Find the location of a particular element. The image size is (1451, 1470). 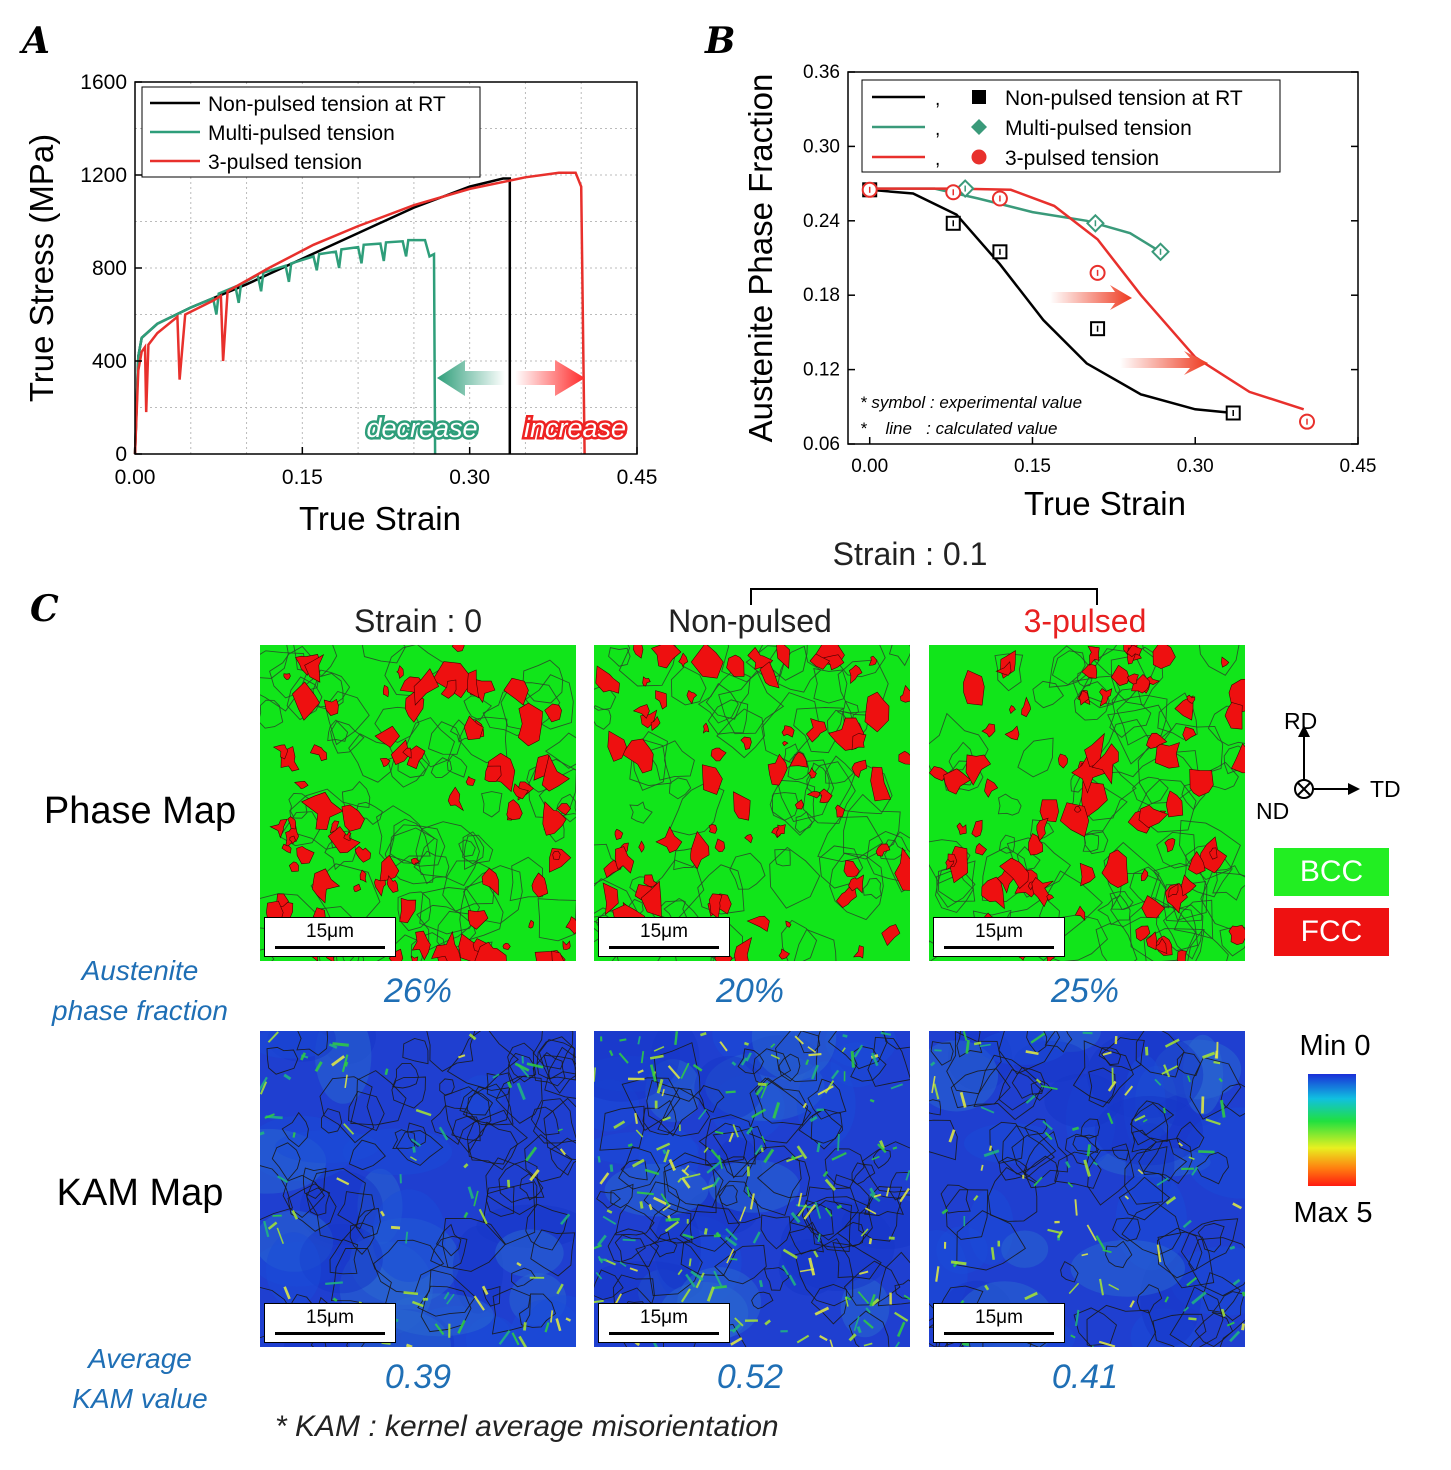

legend-b-3pulsed: 3-pulsed tension is located at coordinates (1082, 158).